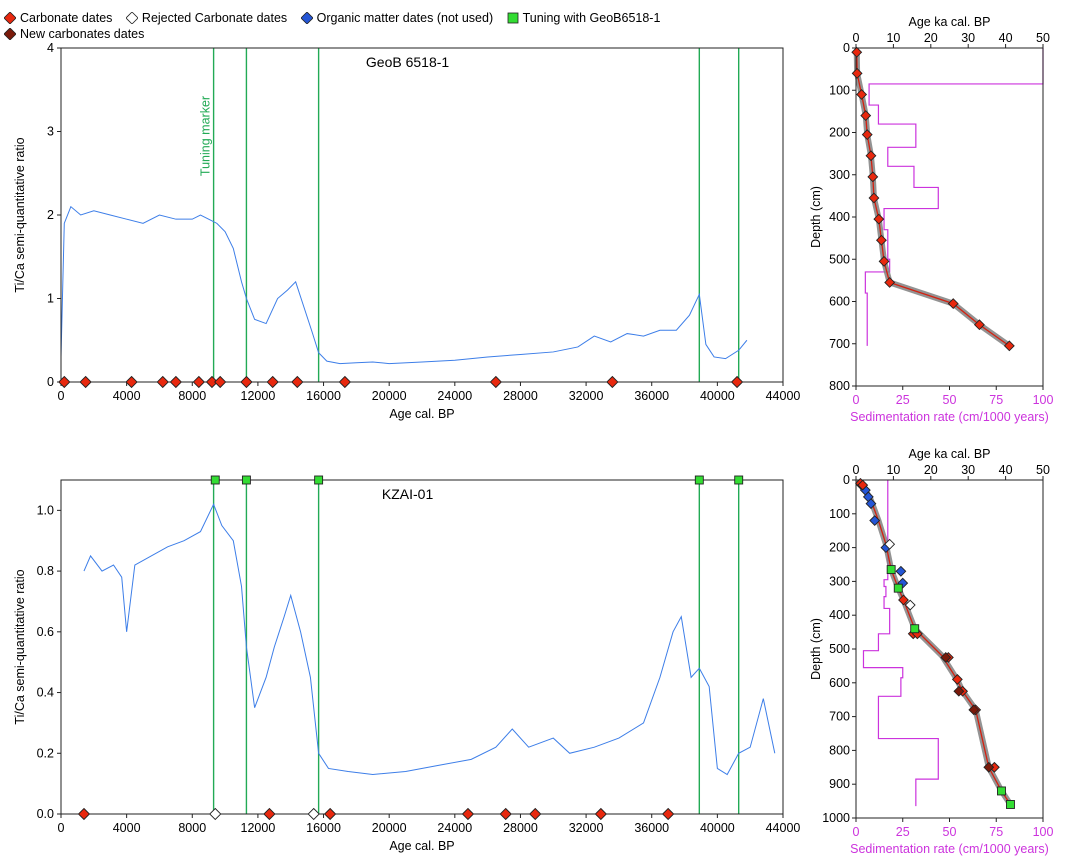  What do you see at coordinates (408, 494) in the screenshot?
I see `panel-title: KZAI-01` at bounding box center [408, 494].